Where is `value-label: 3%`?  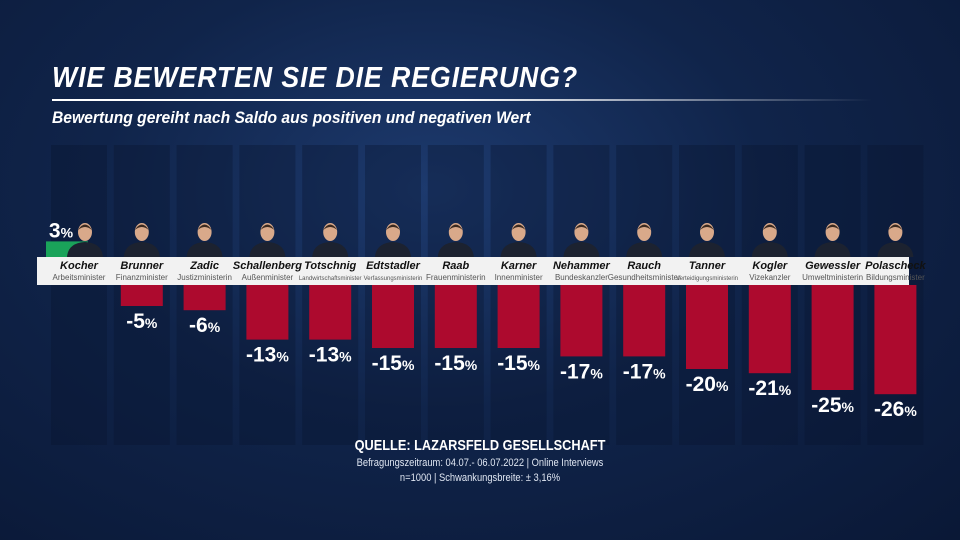
value-label: 3% is located at coordinates (61, 230).